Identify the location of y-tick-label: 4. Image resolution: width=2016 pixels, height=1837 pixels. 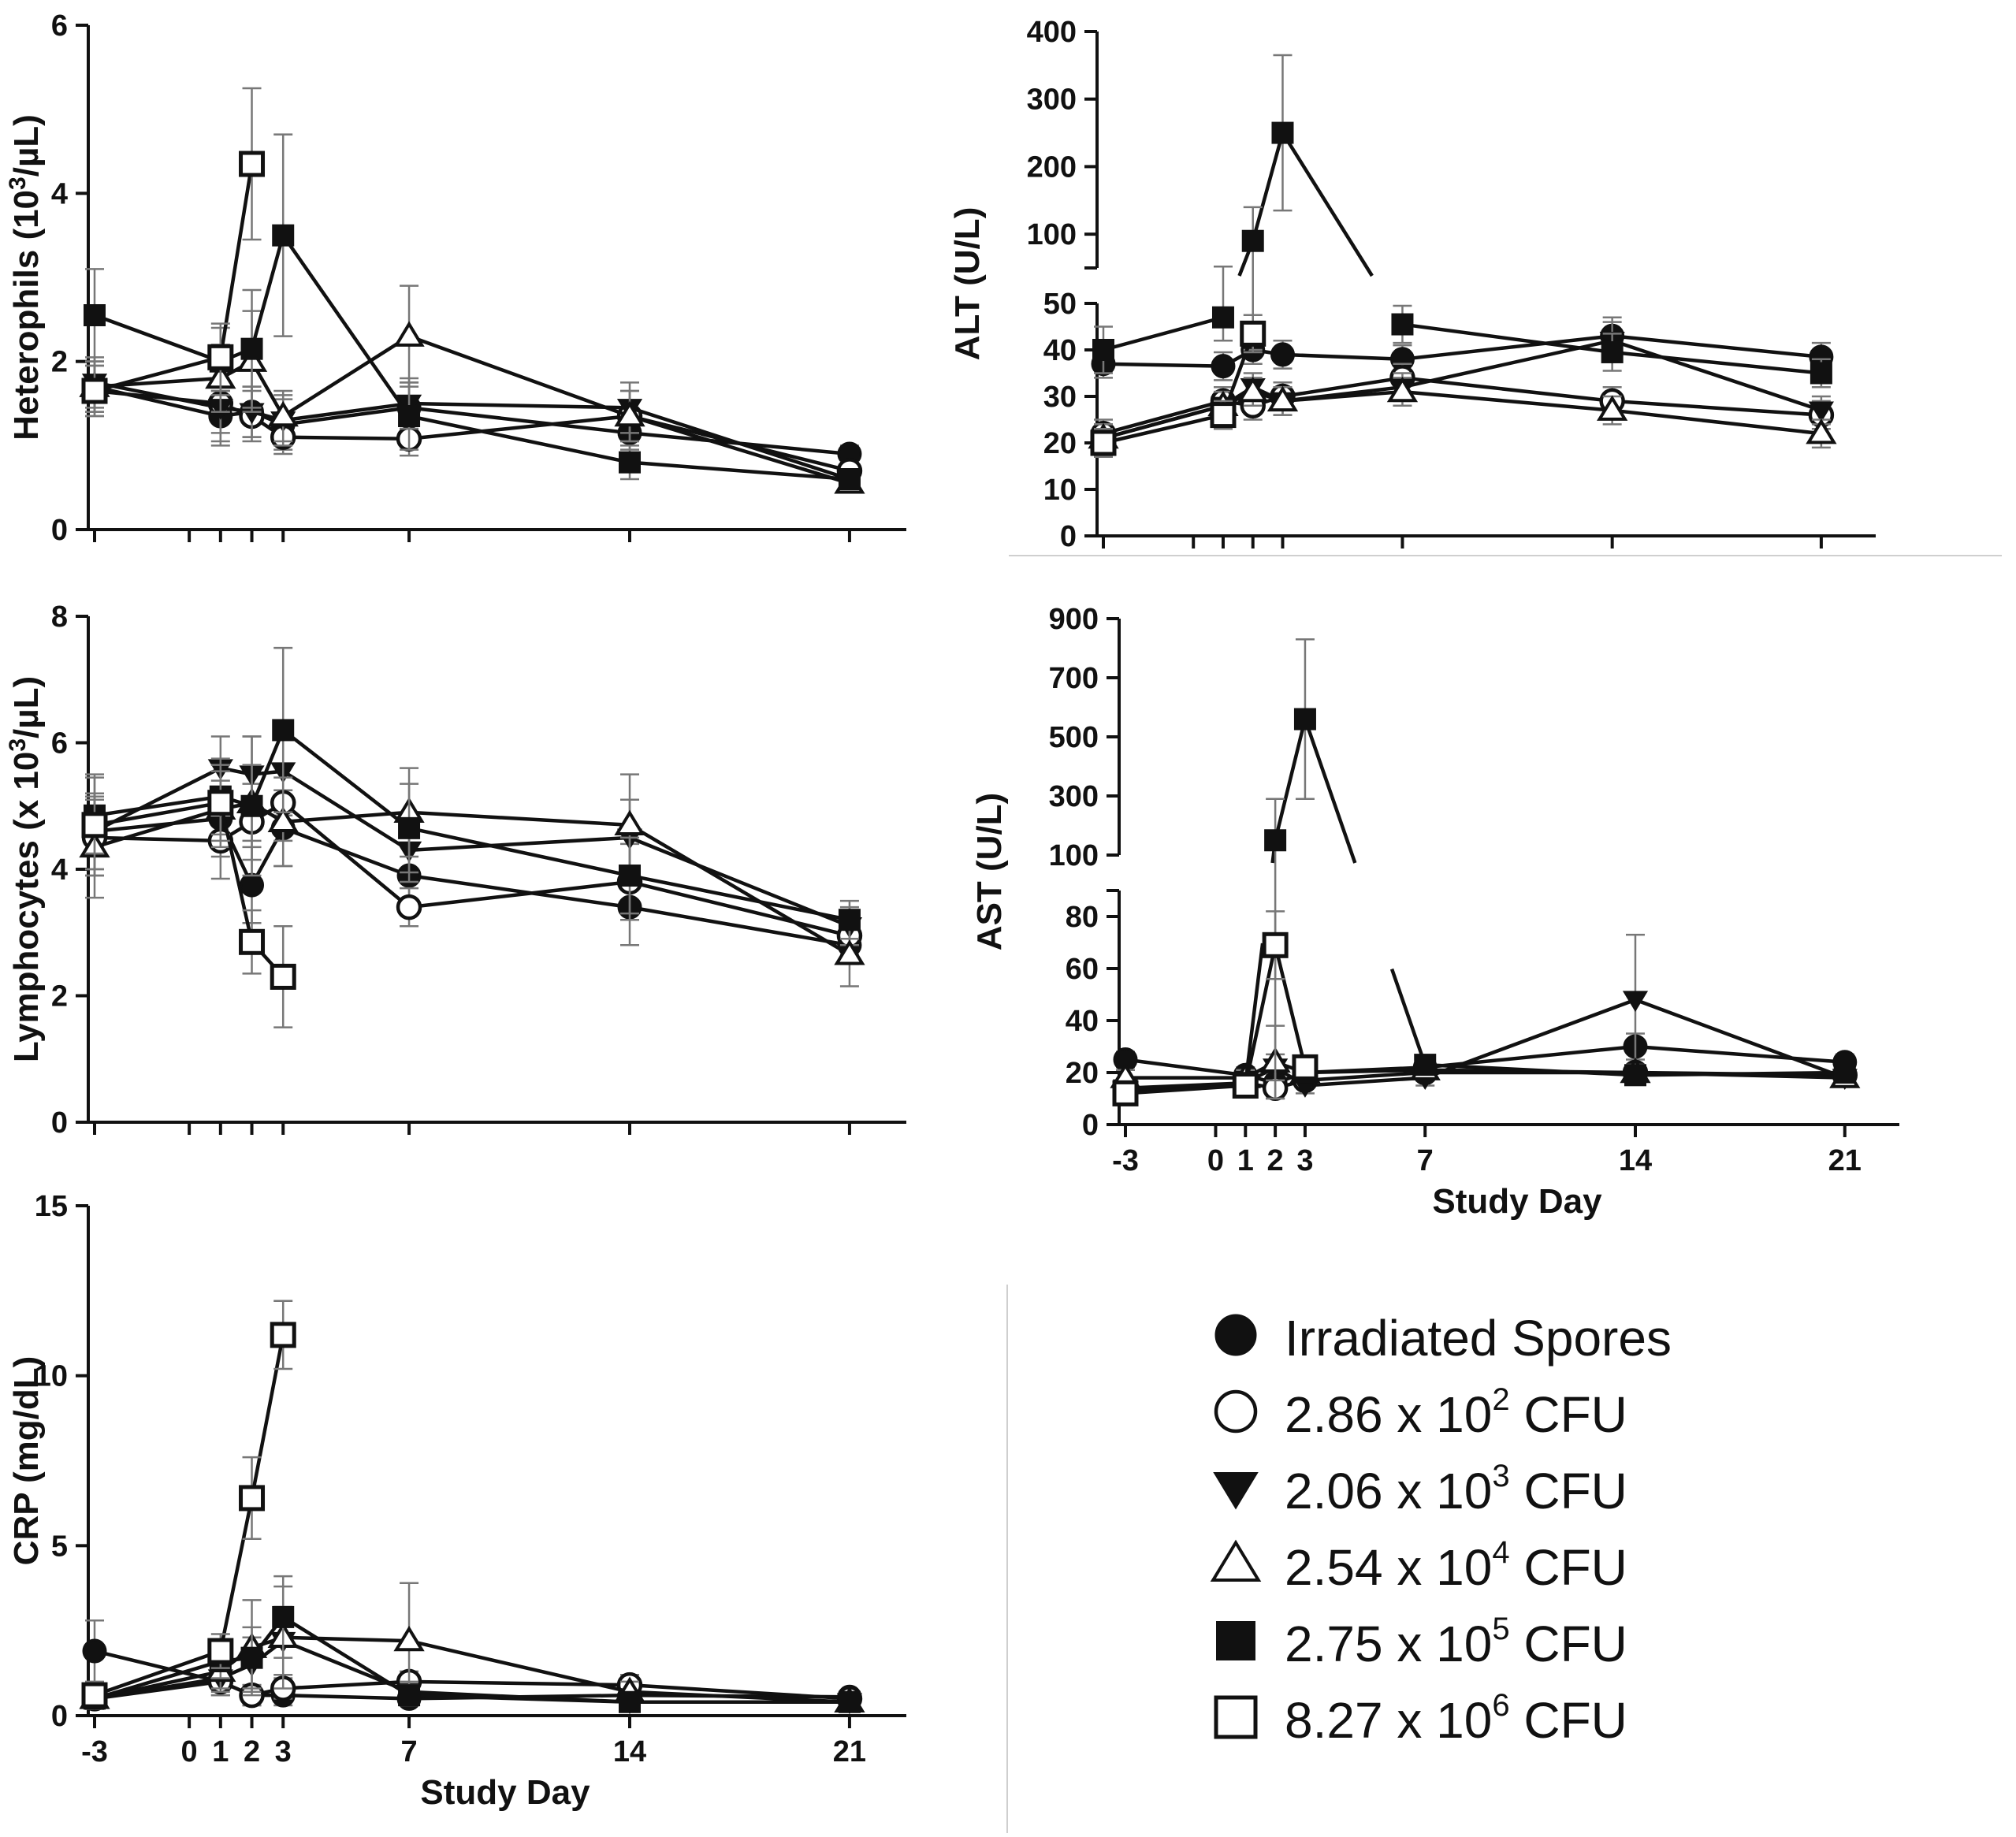
(59, 870).